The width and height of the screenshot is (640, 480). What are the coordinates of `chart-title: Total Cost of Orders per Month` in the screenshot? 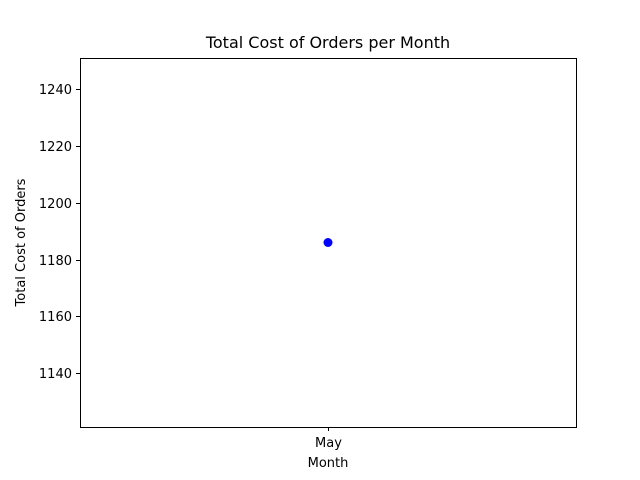 It's located at (327, 42).